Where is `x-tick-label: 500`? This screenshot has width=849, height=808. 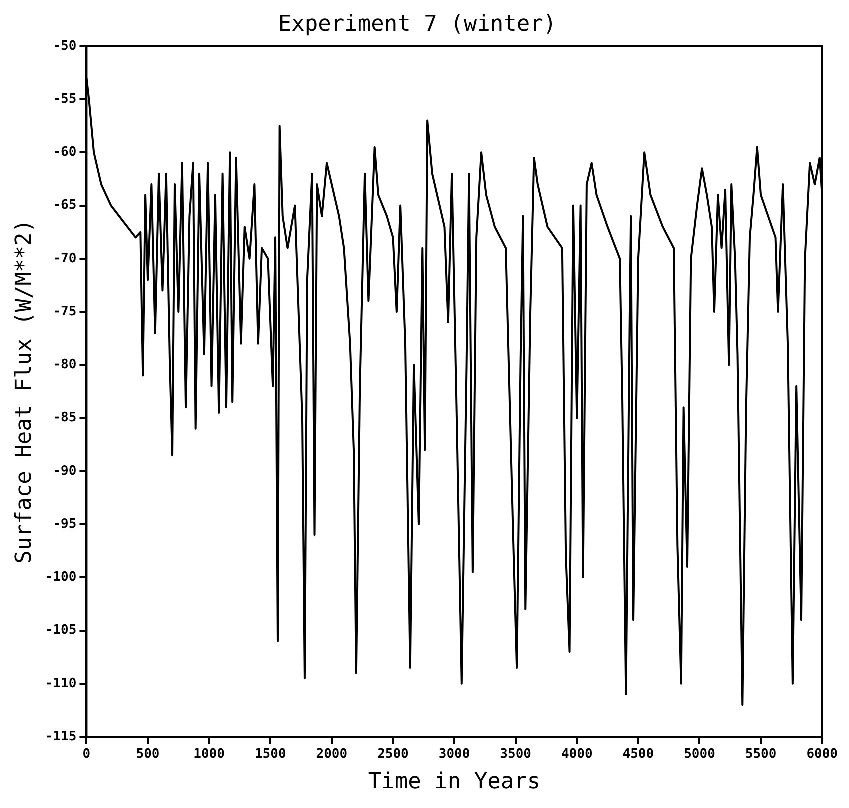 x-tick-label: 500 is located at coordinates (148, 754).